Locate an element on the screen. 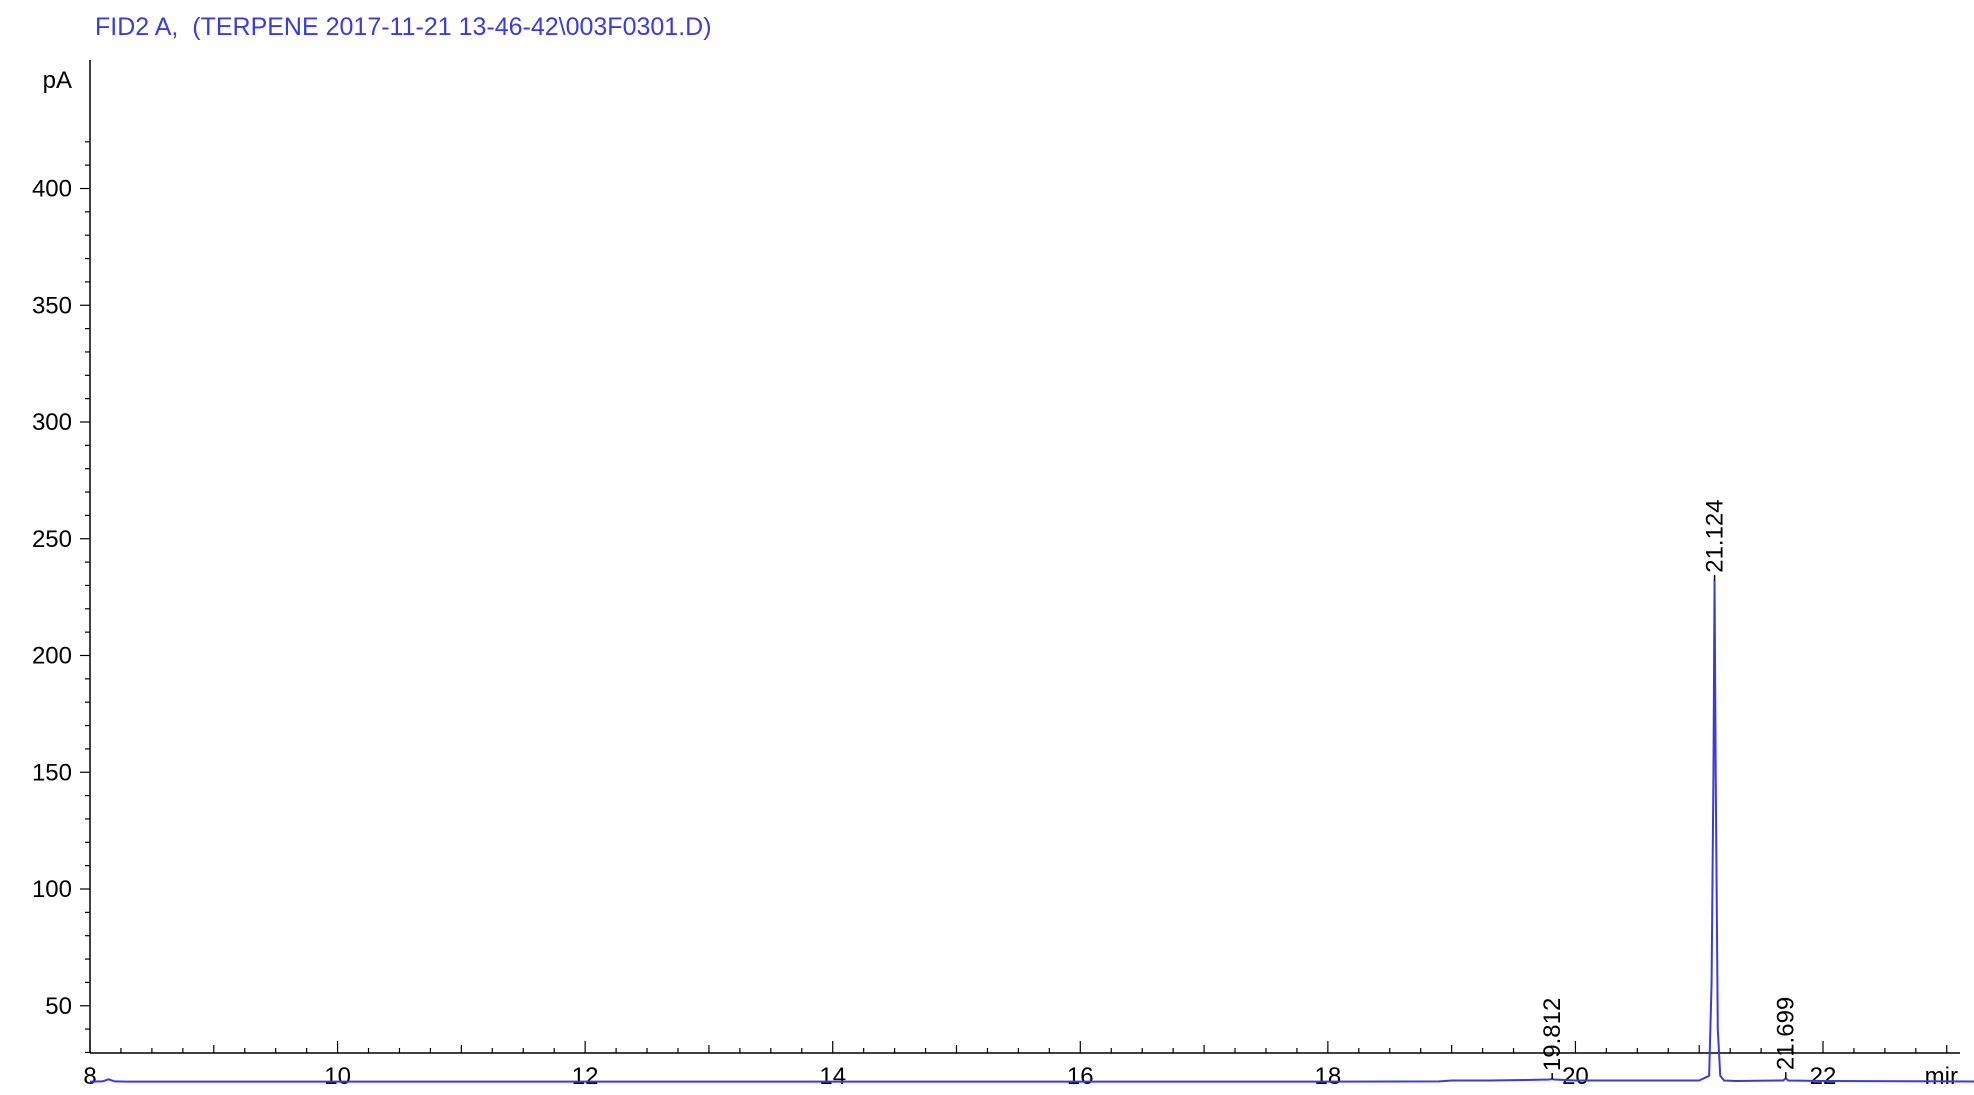 Image resolution: width=1974 pixels, height=1095 pixels. peak-label: 21.699 is located at coordinates (1786, 1033).